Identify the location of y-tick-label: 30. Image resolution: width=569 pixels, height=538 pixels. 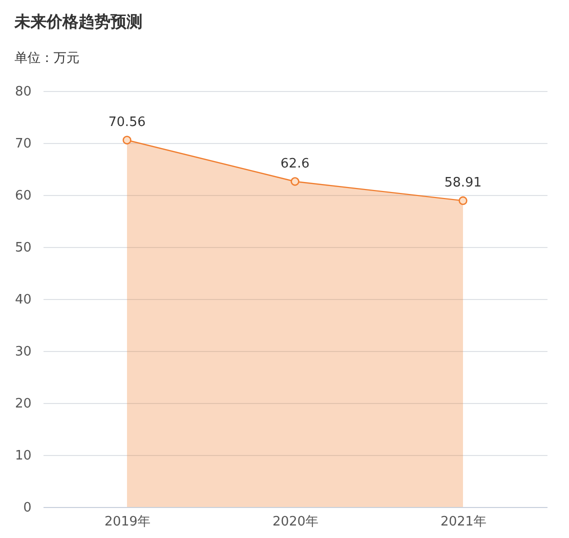
(23, 352).